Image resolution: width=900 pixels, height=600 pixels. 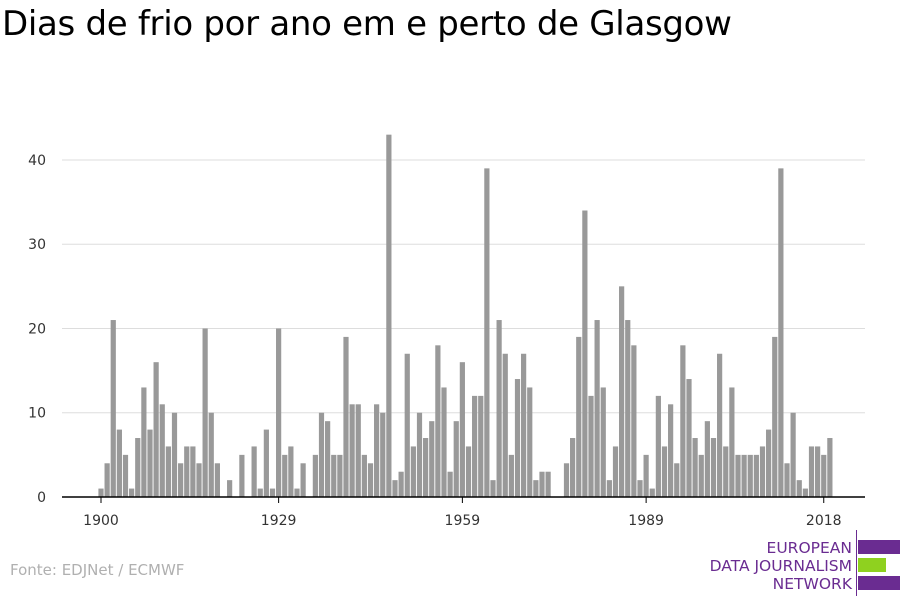 What do you see at coordinates (756, 475) in the screenshot?
I see `bar-2007` at bounding box center [756, 475].